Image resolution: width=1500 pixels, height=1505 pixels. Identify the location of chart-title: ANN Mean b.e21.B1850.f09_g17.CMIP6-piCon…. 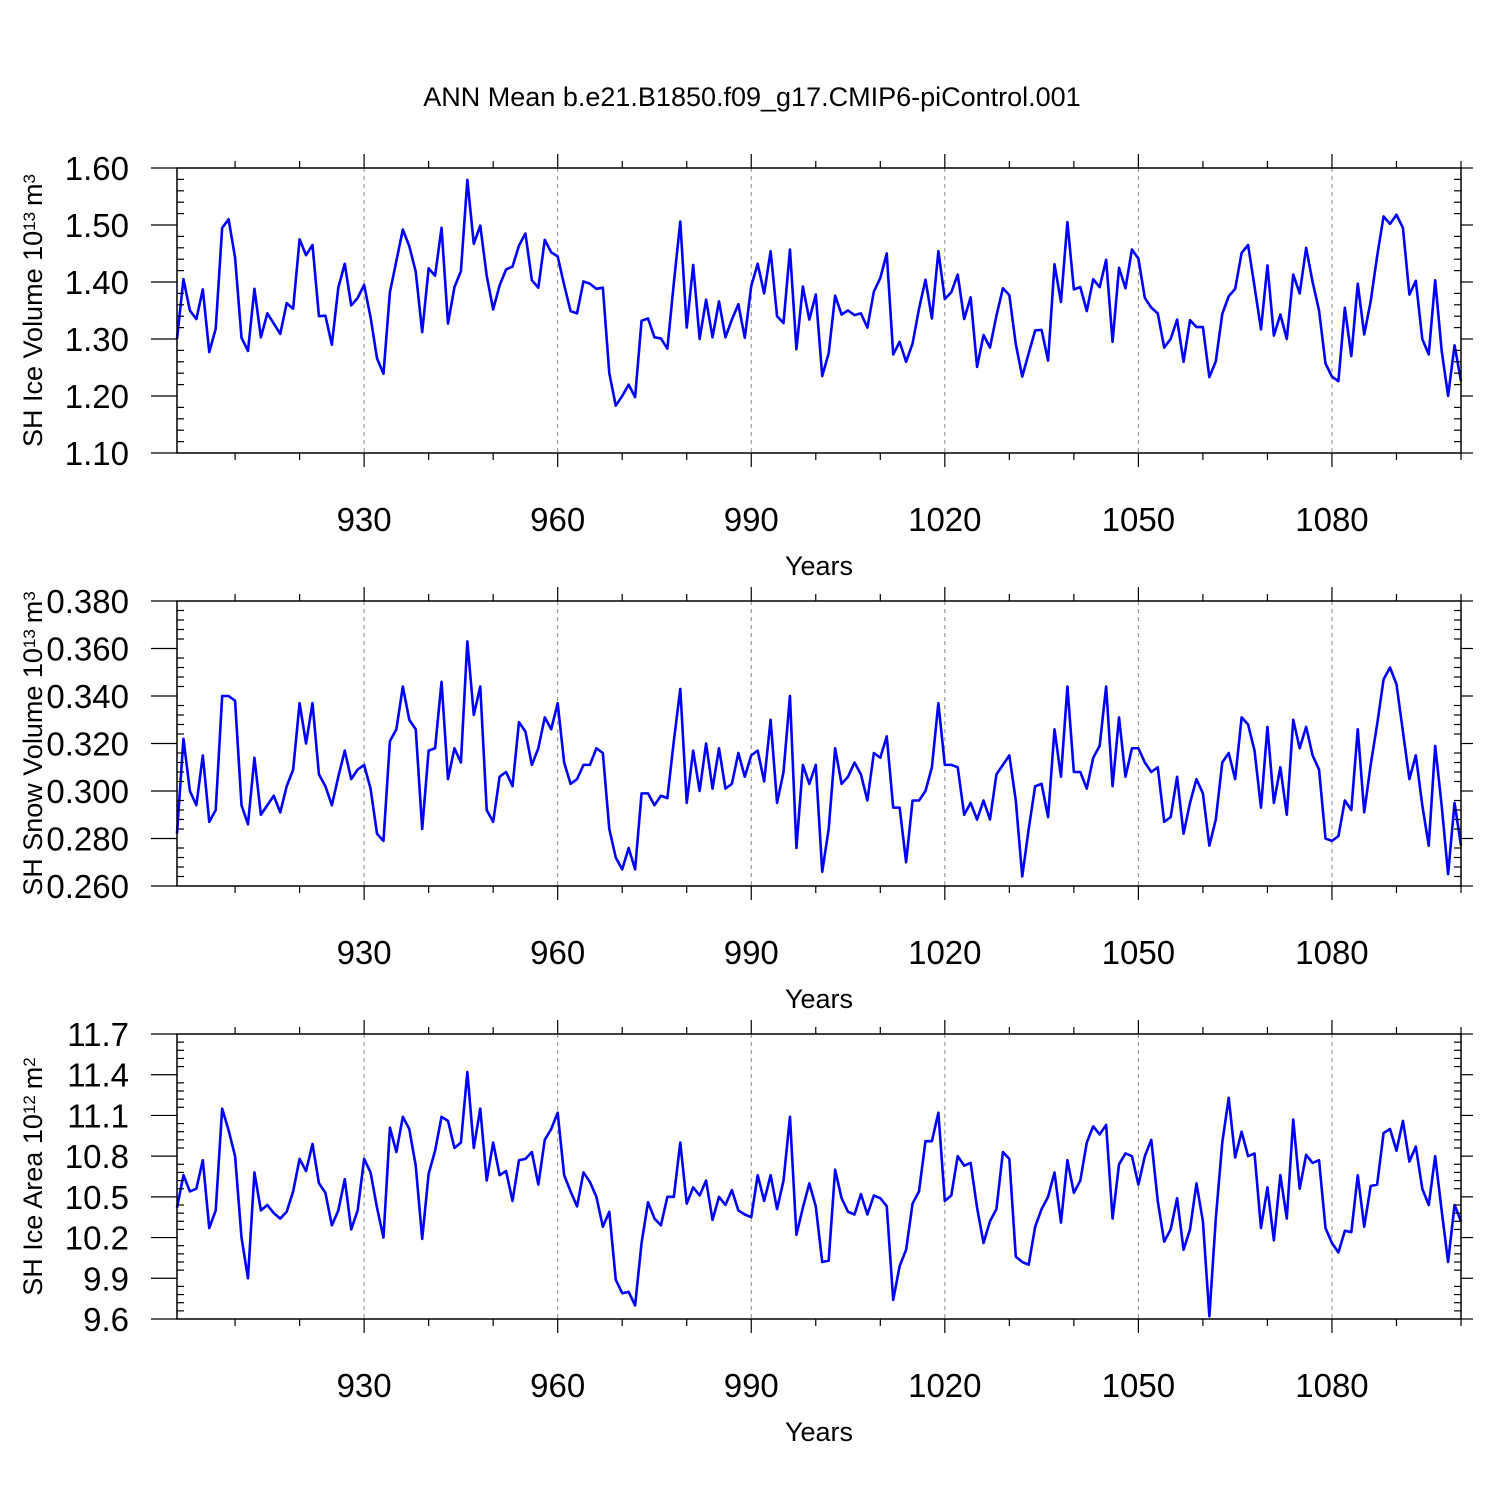
(751, 97).